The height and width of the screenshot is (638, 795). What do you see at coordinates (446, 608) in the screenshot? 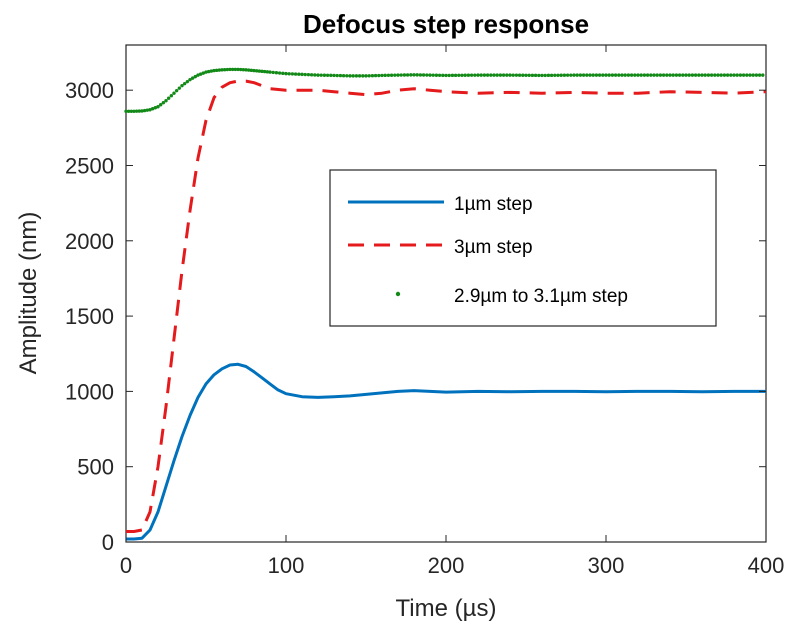
I see `x-axis-label: Time (µs)` at bounding box center [446, 608].